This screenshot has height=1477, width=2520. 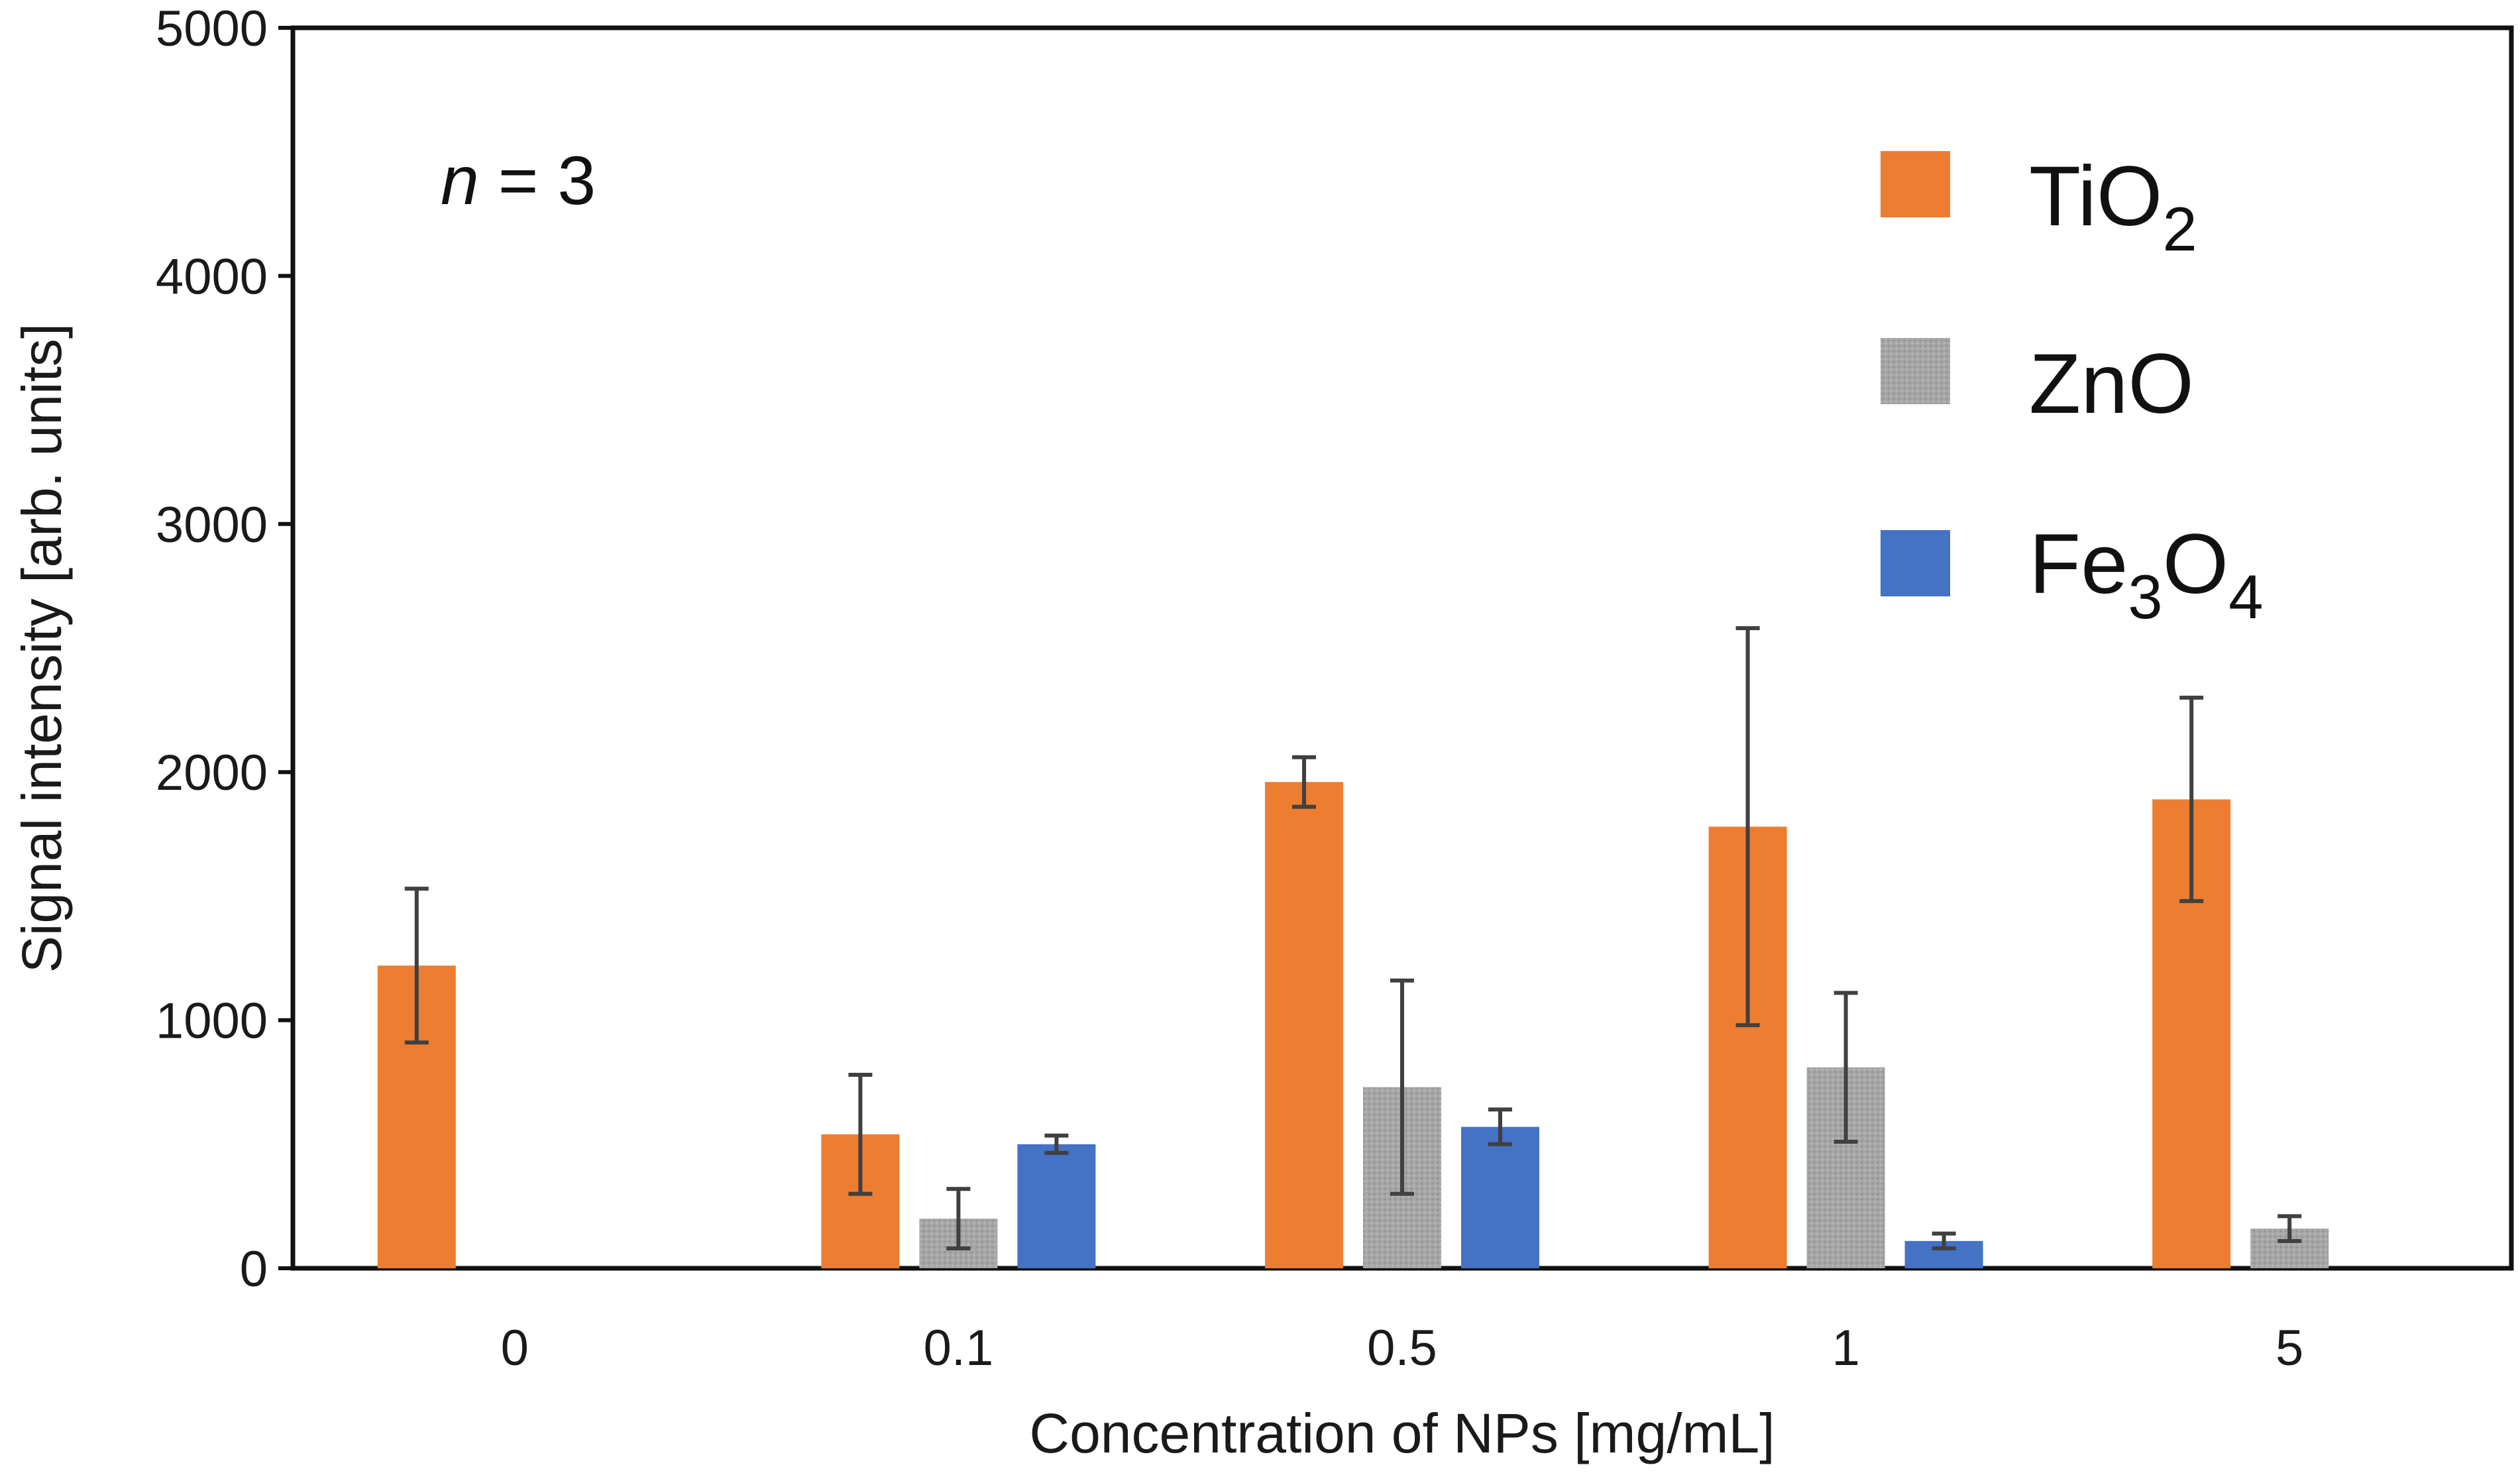 What do you see at coordinates (2111, 384) in the screenshot?
I see `legend-label-zno: ZnO` at bounding box center [2111, 384].